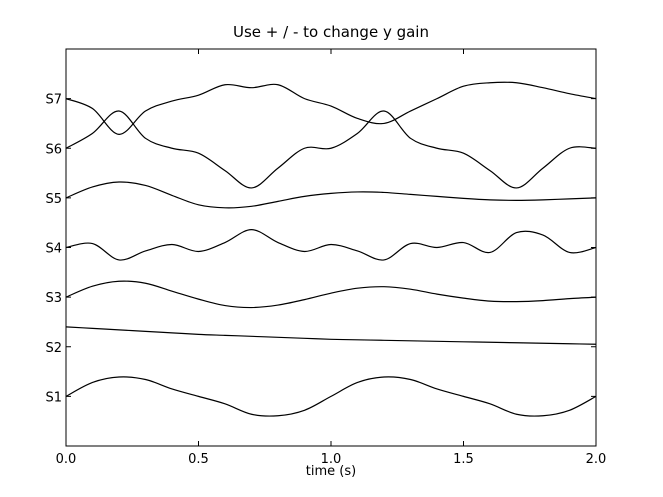  I want to click on x-tick-label: 1.5, so click(463, 459).